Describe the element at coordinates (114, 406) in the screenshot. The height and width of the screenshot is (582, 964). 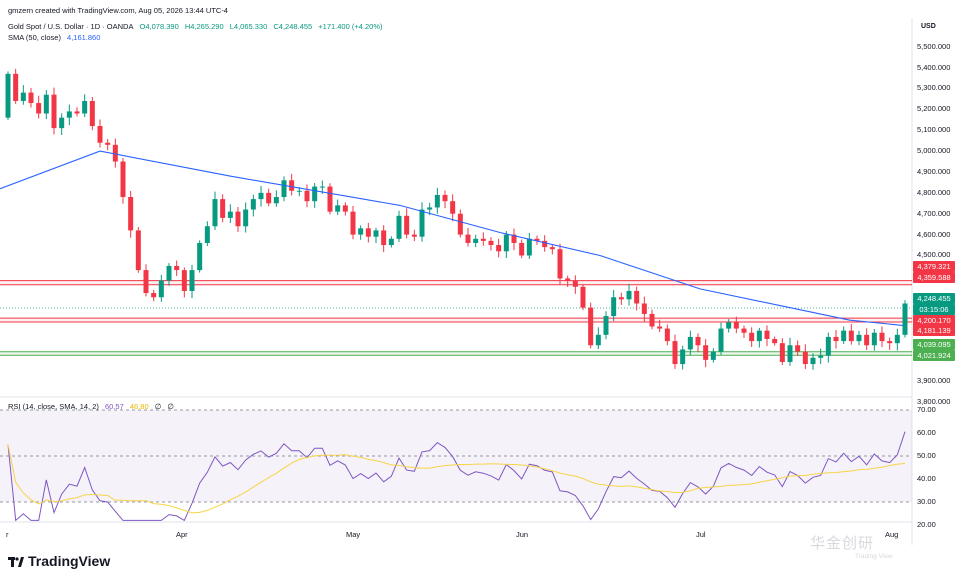
I see `rsi-value: 60.57` at that location.